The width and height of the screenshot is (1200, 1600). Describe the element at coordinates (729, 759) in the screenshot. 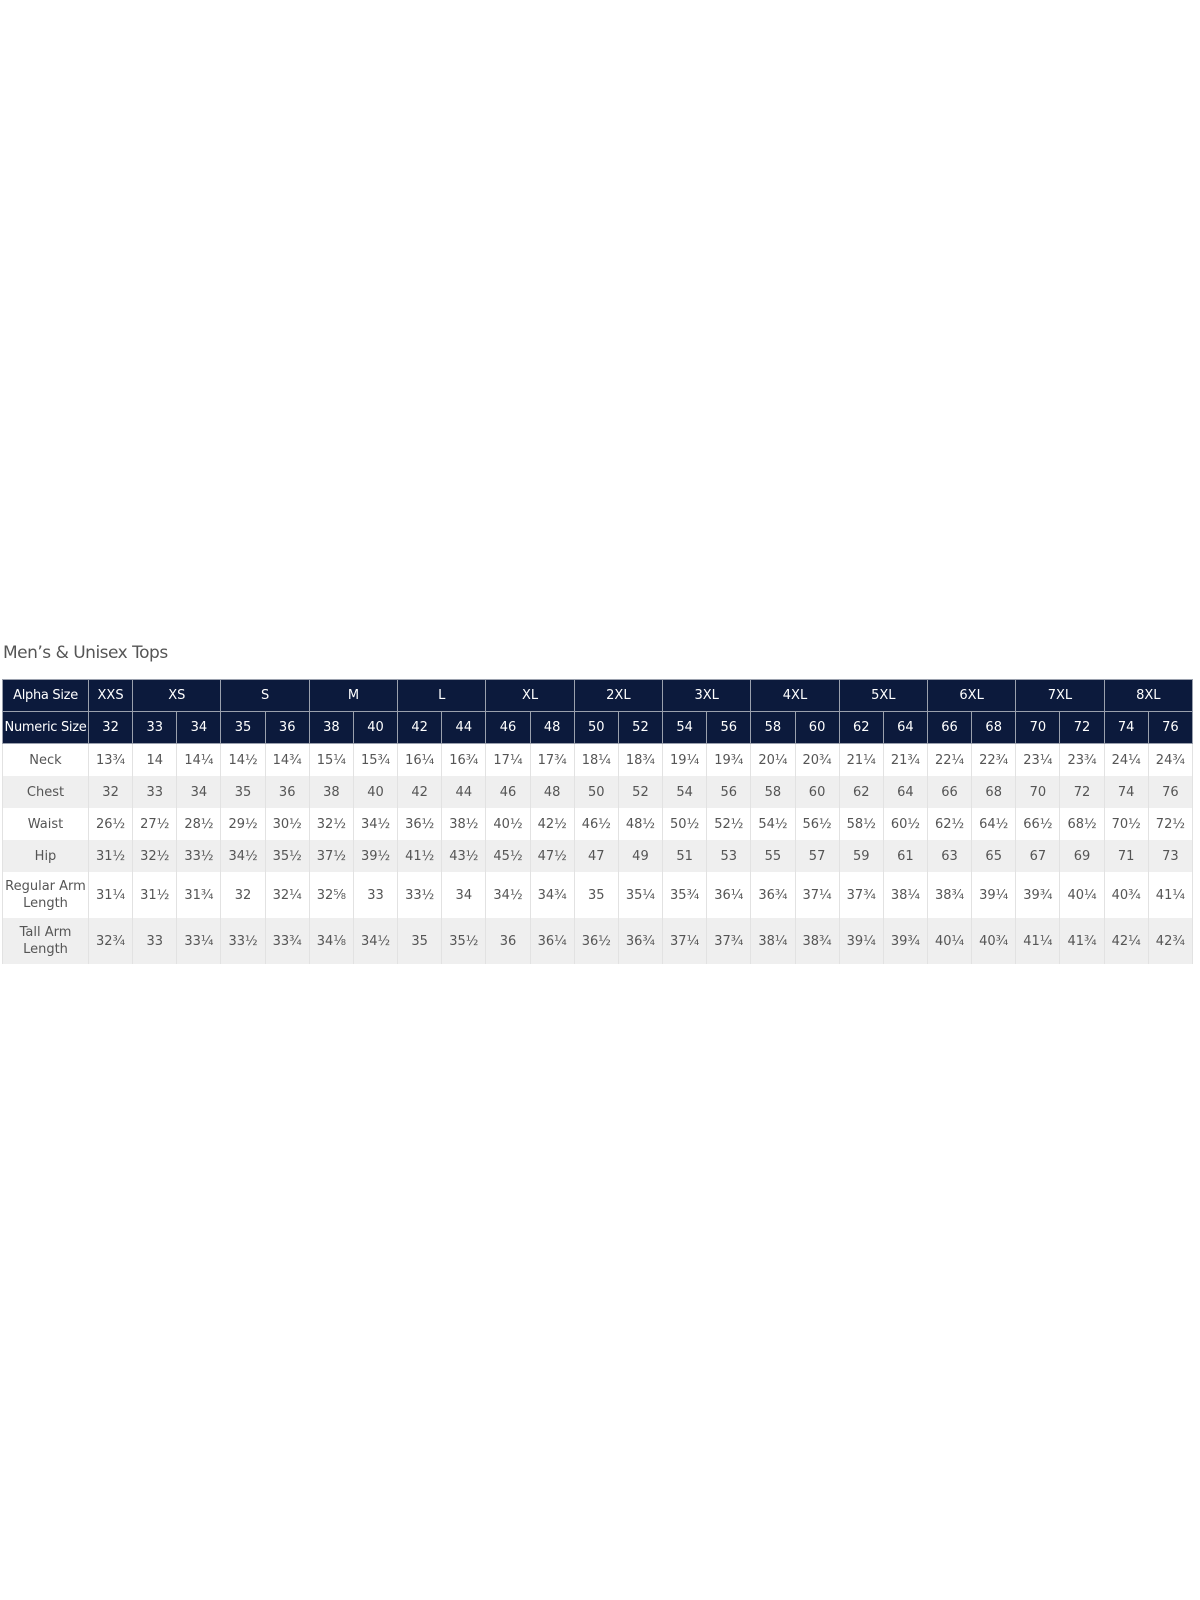

I see `measurement-cell: 19¾` at that location.